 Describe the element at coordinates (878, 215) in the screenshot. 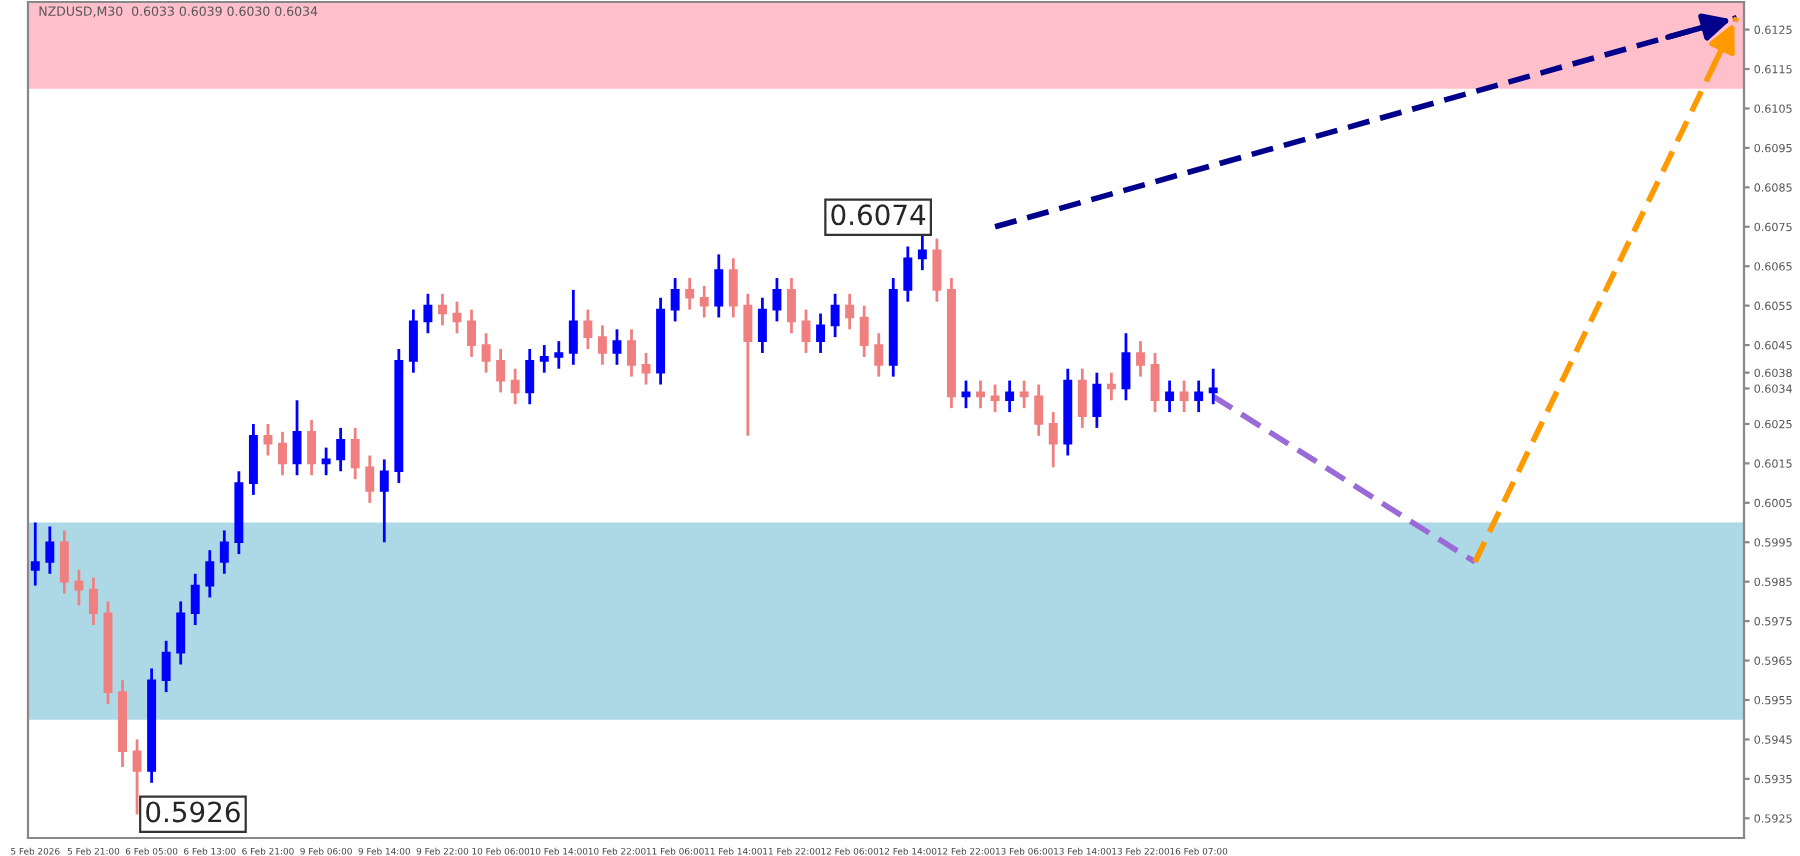

I see `annotation: 0.6074` at that location.